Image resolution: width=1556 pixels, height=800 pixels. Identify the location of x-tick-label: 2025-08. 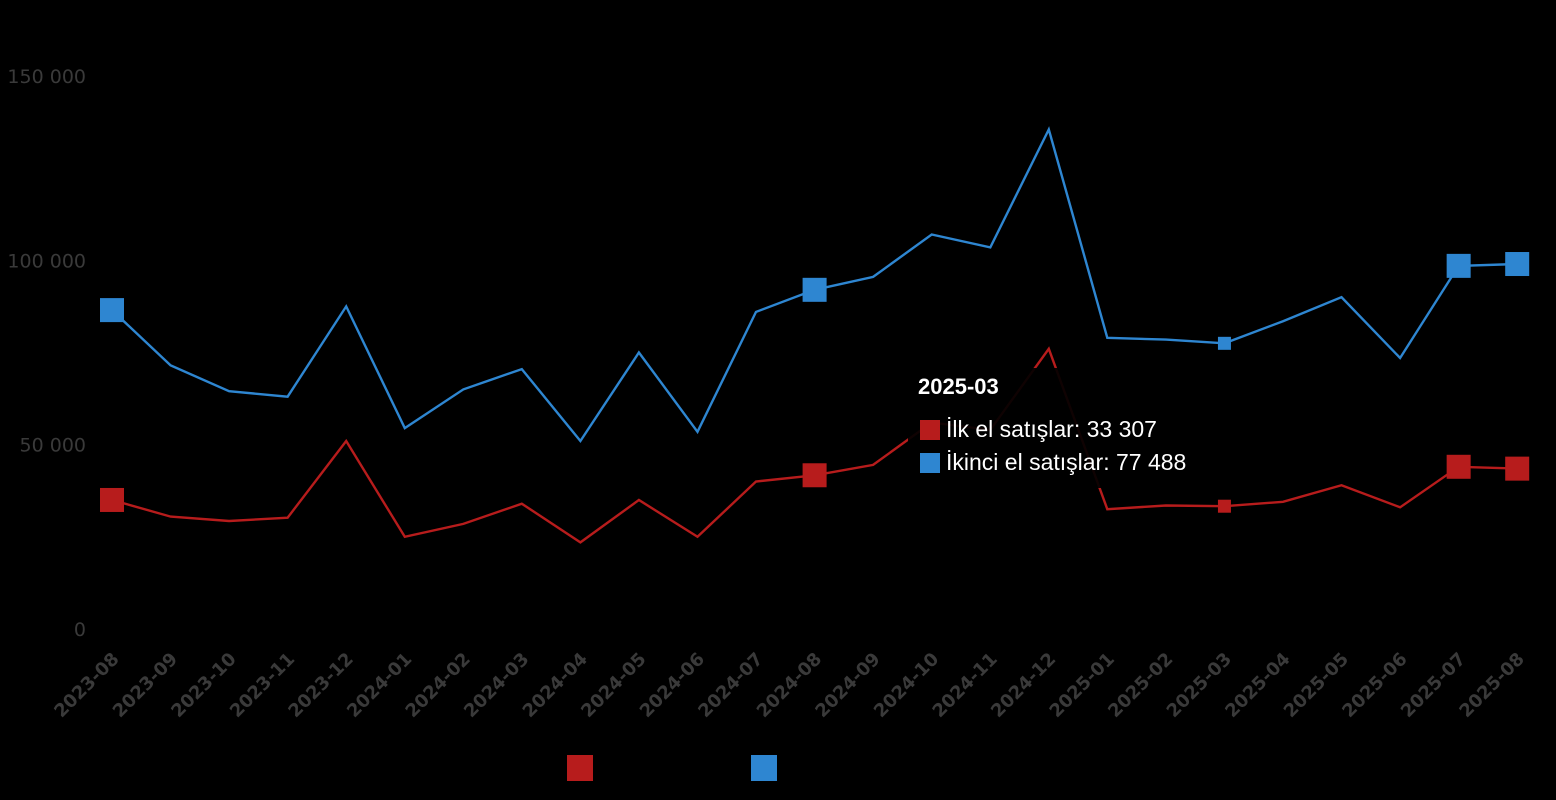
(1491, 685).